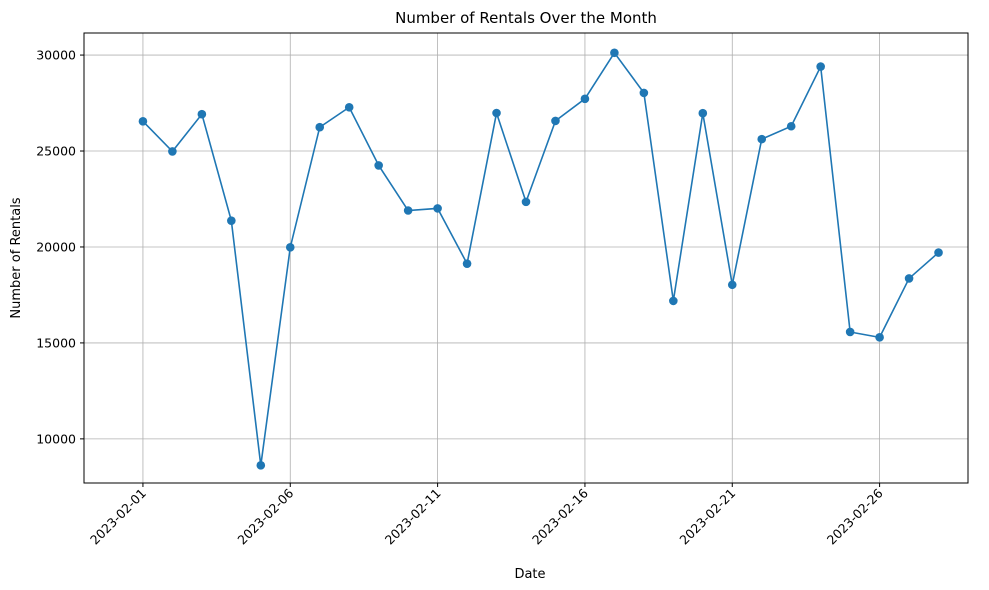 The width and height of the screenshot is (989, 590). I want to click on x-tick-label: 2023-02-06, so click(265, 516).